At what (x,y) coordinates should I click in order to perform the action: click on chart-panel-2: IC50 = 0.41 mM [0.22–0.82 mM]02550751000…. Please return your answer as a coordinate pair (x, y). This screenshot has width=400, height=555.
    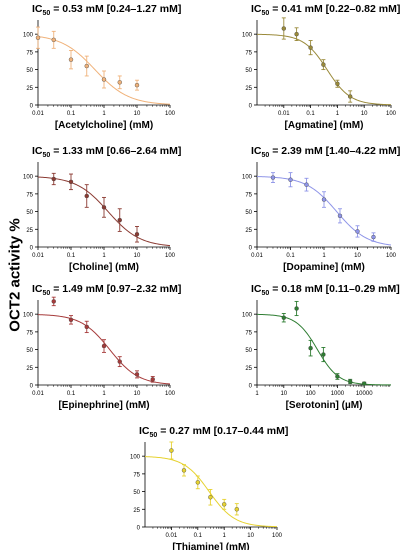
    Looking at the image, I should click on (321, 67).